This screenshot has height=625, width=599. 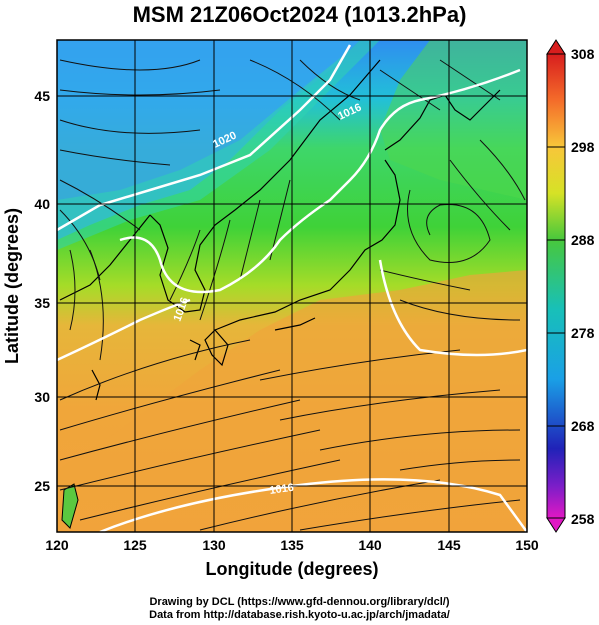 What do you see at coordinates (214, 545) in the screenshot?
I see `x-tick-label: 130` at bounding box center [214, 545].